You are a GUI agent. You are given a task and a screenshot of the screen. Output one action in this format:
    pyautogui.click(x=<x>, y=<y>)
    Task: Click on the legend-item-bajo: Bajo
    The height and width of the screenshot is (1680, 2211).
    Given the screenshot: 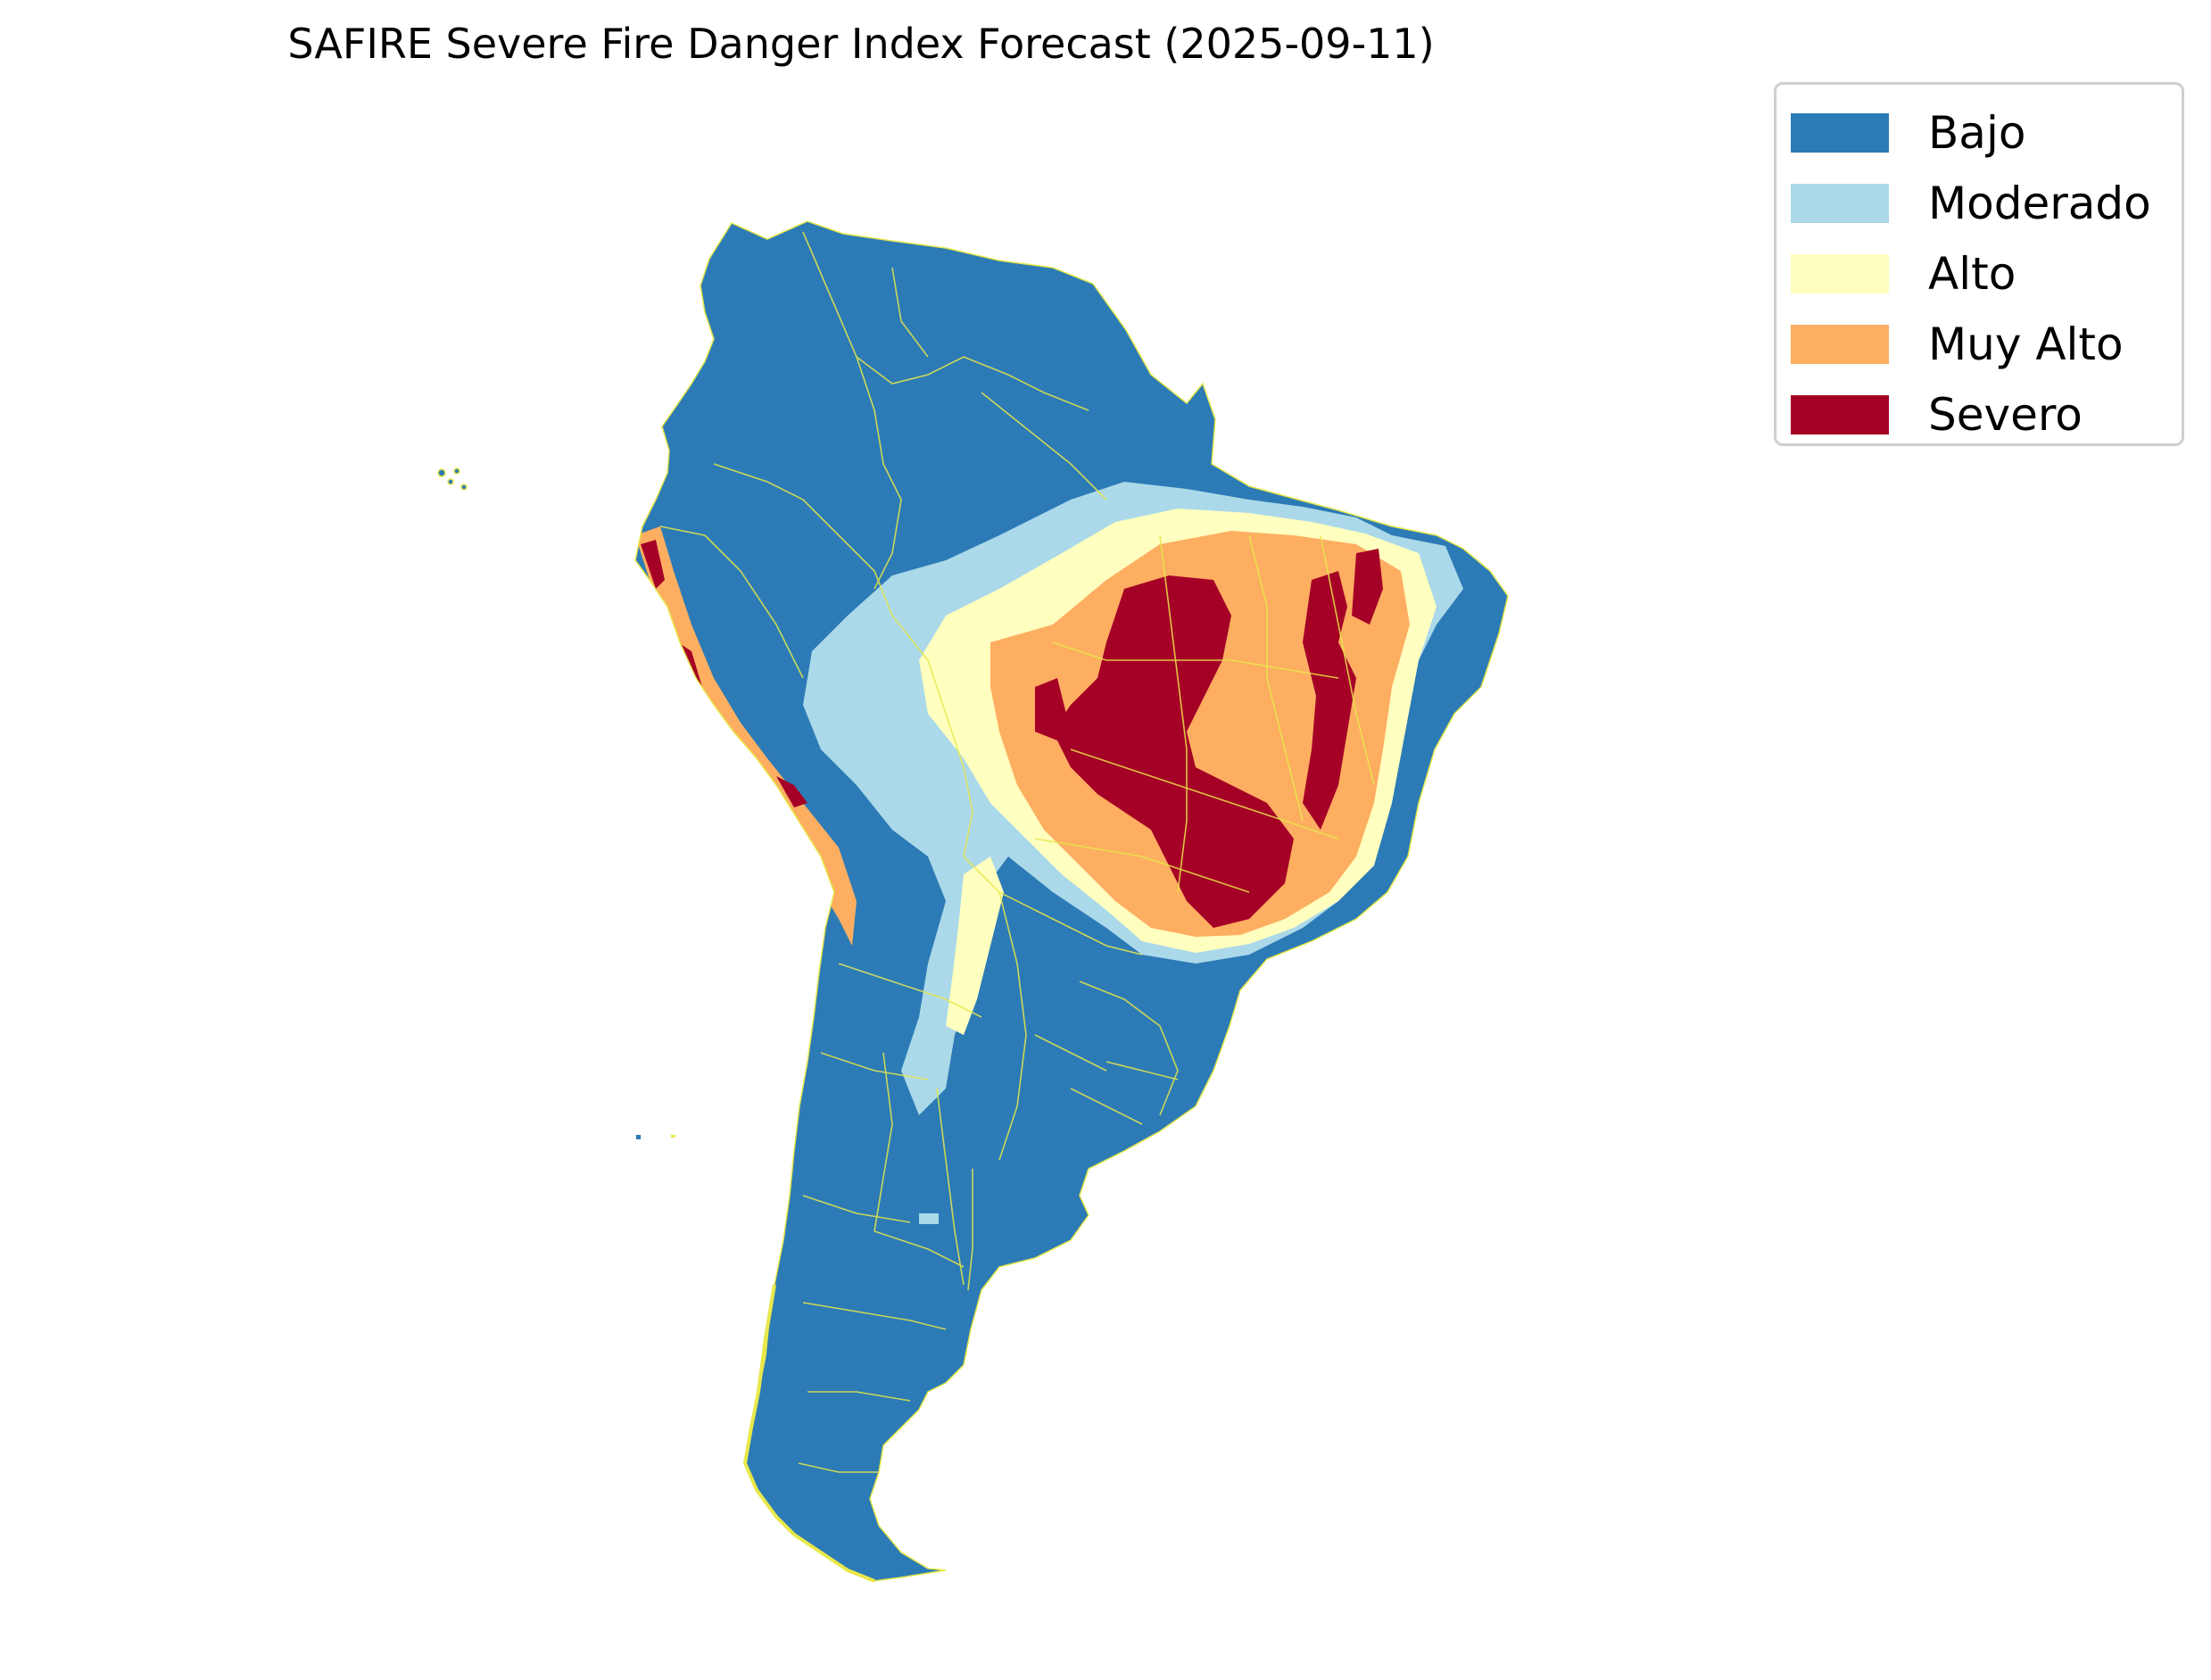 What is the action you would take?
    pyautogui.click(x=1979, y=132)
    